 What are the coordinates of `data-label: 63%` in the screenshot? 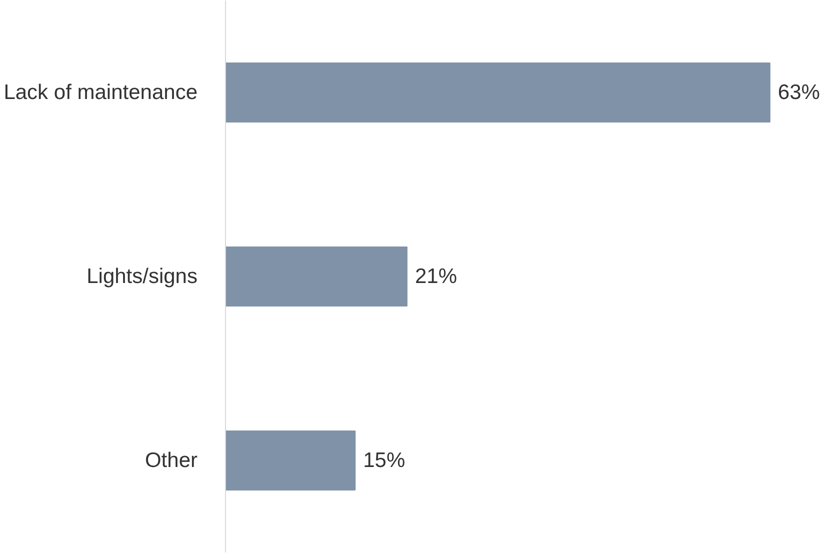 It's located at (799, 92).